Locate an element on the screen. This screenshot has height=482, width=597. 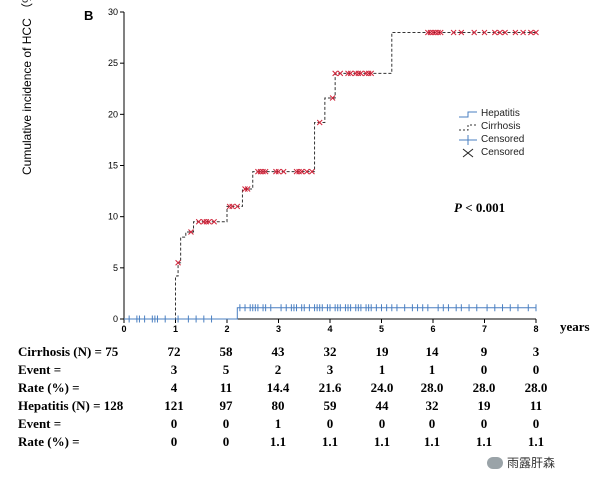
x-tick-label: 2 is located at coordinates (226, 329).